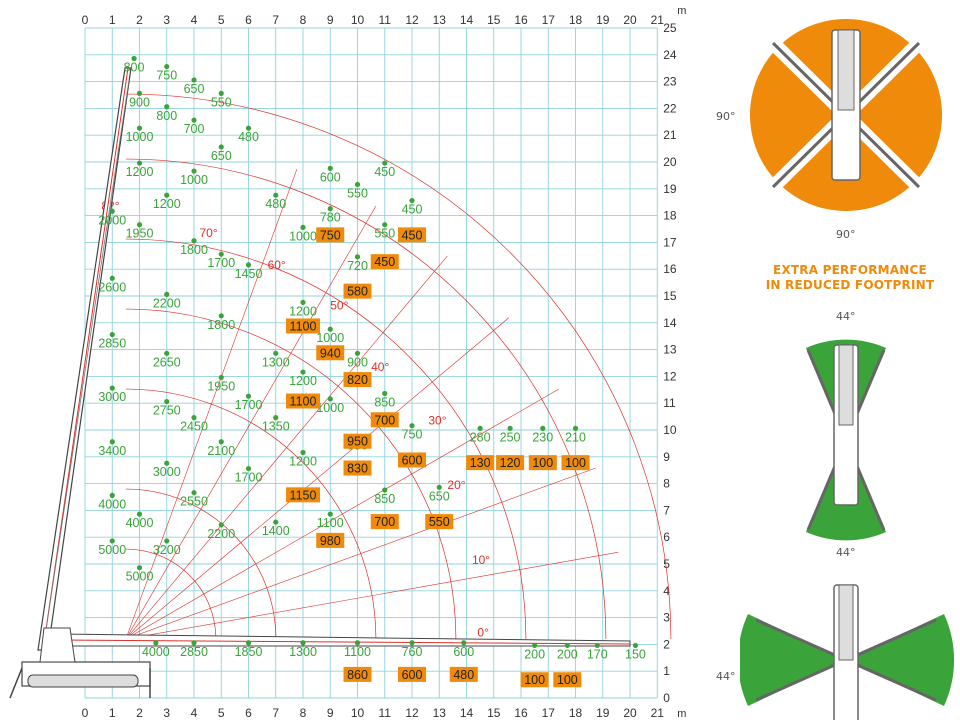  I want to click on load-value-orange: 550, so click(439, 522).